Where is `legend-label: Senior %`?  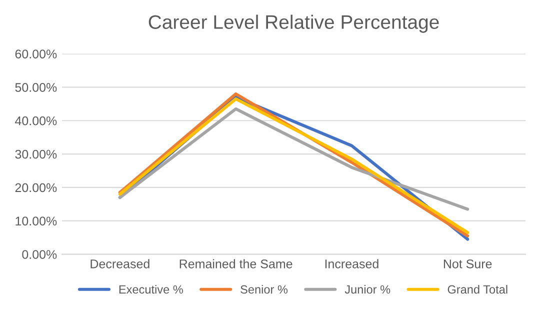 legend-label: Senior % is located at coordinates (264, 289).